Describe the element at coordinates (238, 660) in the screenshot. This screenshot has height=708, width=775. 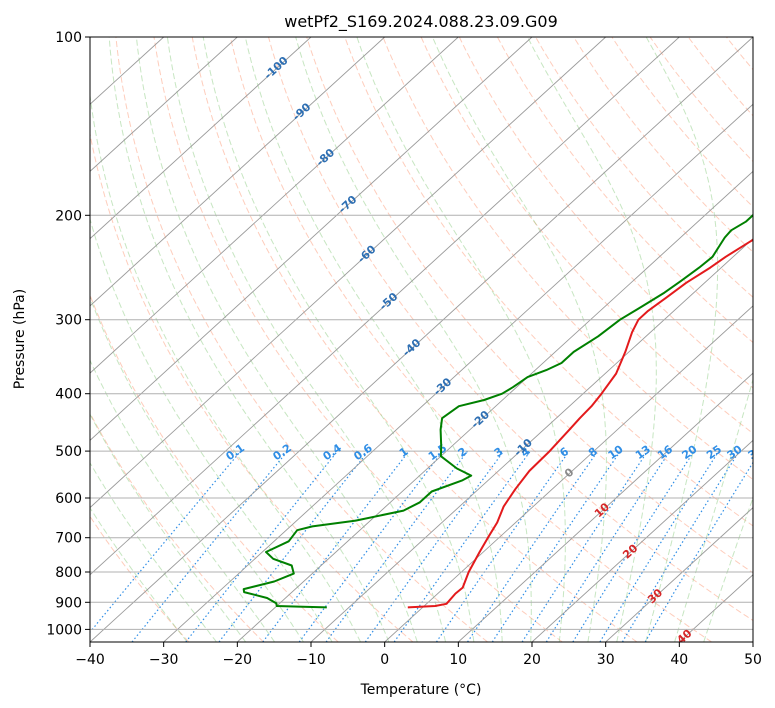
I see `x-tick-label: −20` at that location.